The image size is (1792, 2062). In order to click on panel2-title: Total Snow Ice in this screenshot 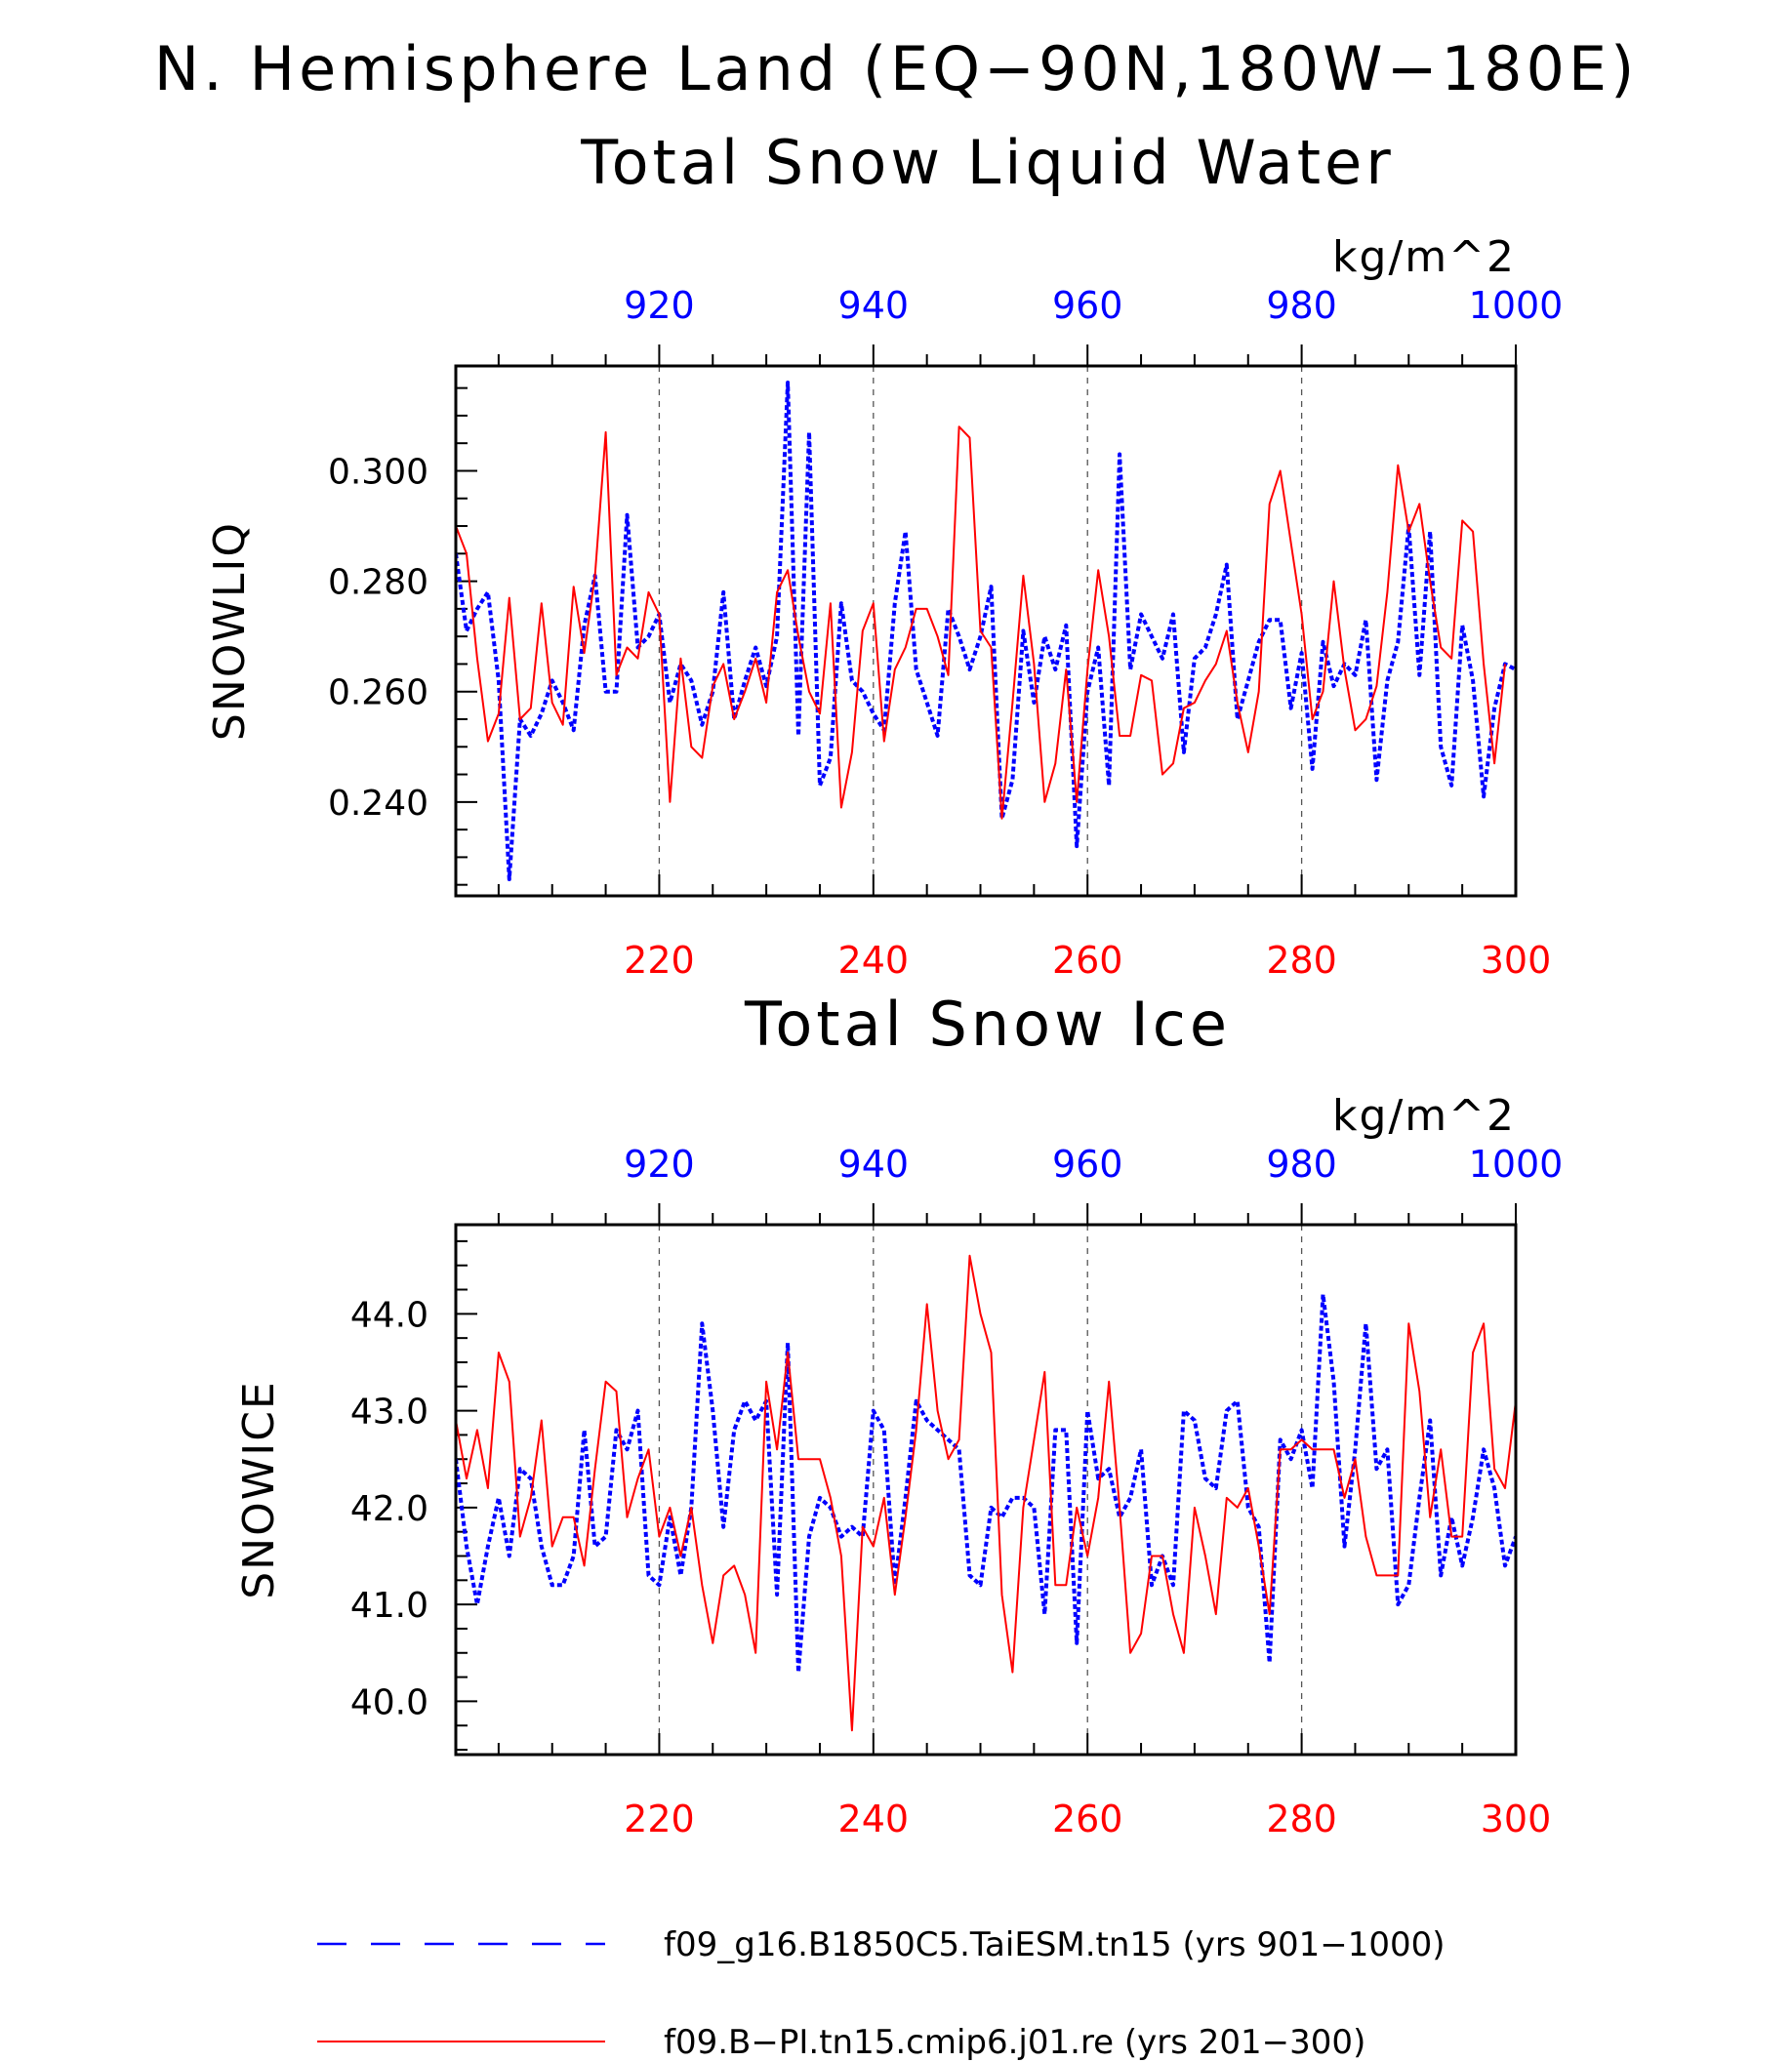, I will do `click(987, 1024)`.